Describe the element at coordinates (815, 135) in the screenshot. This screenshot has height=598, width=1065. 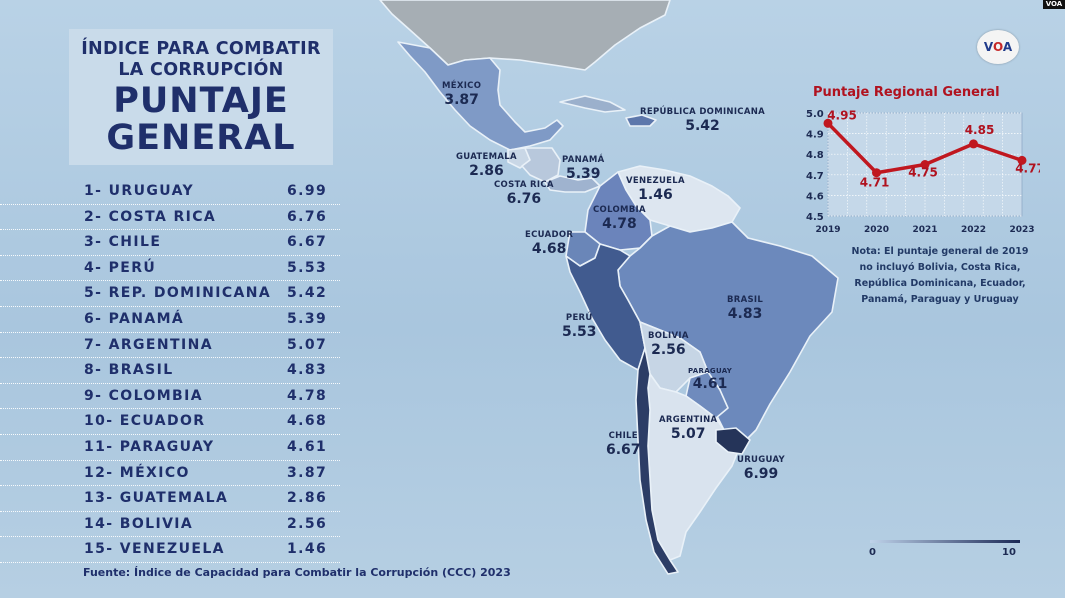
I see `chart-y-tick-label: 4.9` at that location.